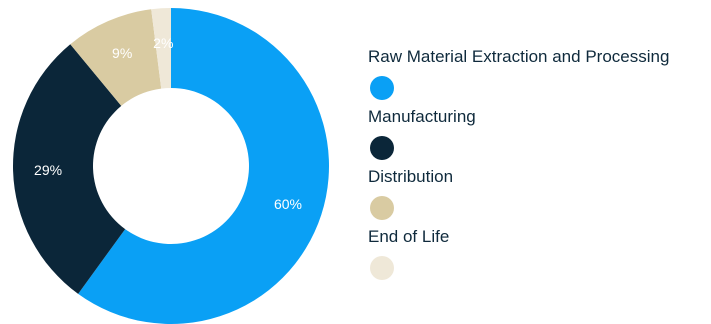 Image resolution: width=711 pixels, height=324 pixels. Describe the element at coordinates (409, 236) in the screenshot. I see `legend-label: End of Life` at that location.